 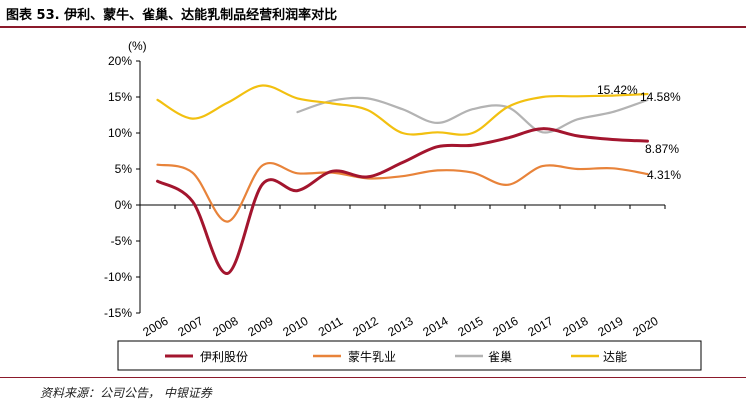 I want to click on y-axis-unit: (%), so click(x=137, y=46).